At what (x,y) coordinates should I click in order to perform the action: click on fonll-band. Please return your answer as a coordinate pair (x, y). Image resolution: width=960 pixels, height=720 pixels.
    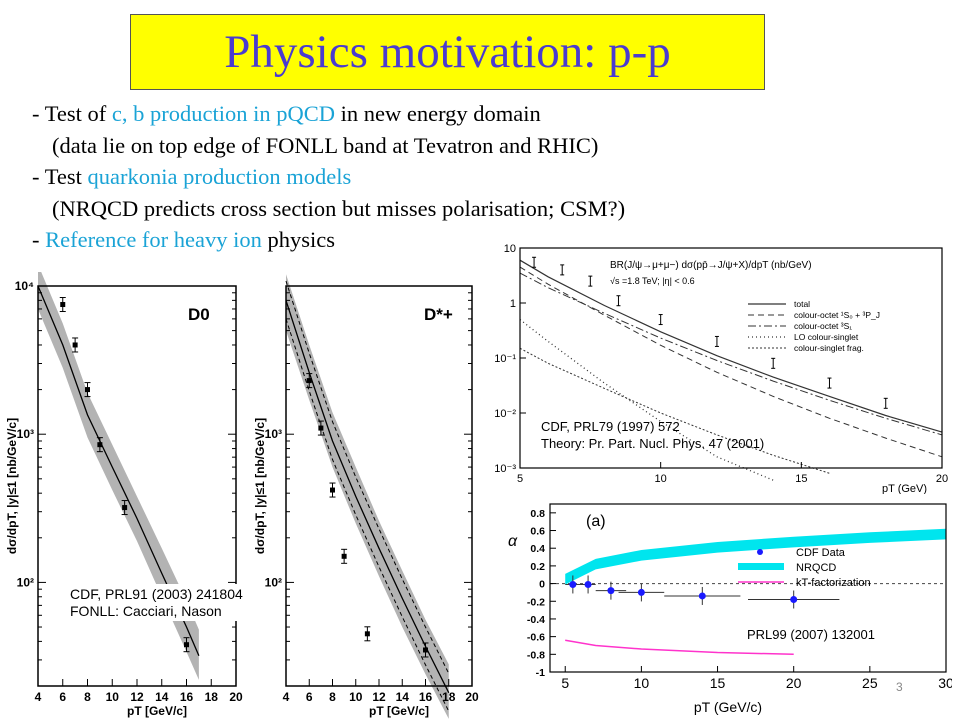
    Looking at the image, I should click on (367, 496).